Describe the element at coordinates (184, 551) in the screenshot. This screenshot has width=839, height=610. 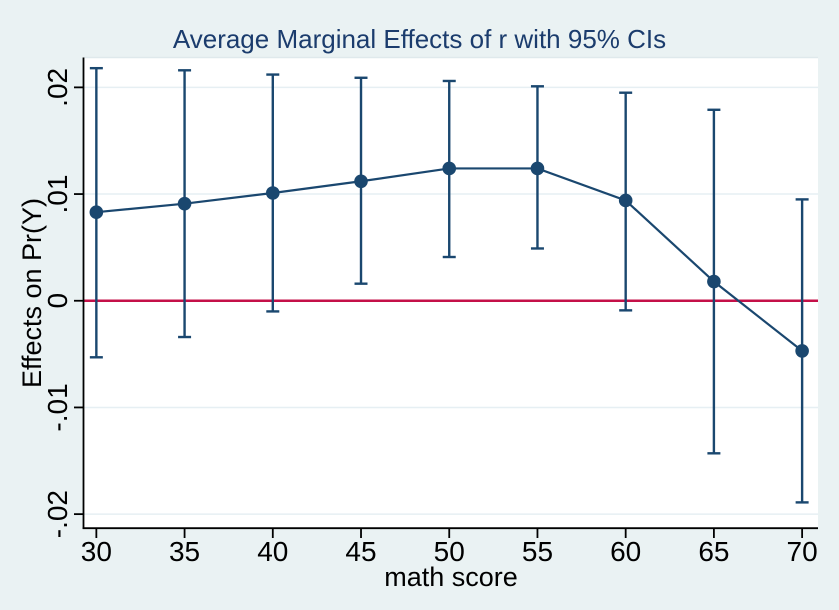
I see `x-tick-label: 35` at that location.